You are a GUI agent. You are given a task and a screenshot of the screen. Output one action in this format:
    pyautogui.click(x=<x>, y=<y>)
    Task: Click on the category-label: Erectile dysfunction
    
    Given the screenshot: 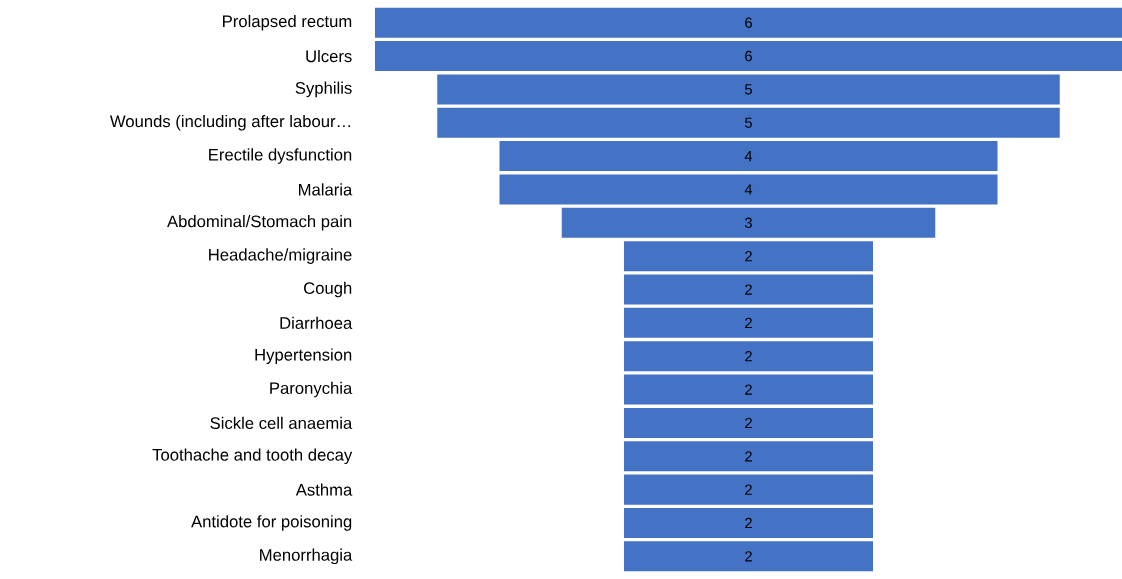 What is the action you would take?
    pyautogui.click(x=280, y=156)
    